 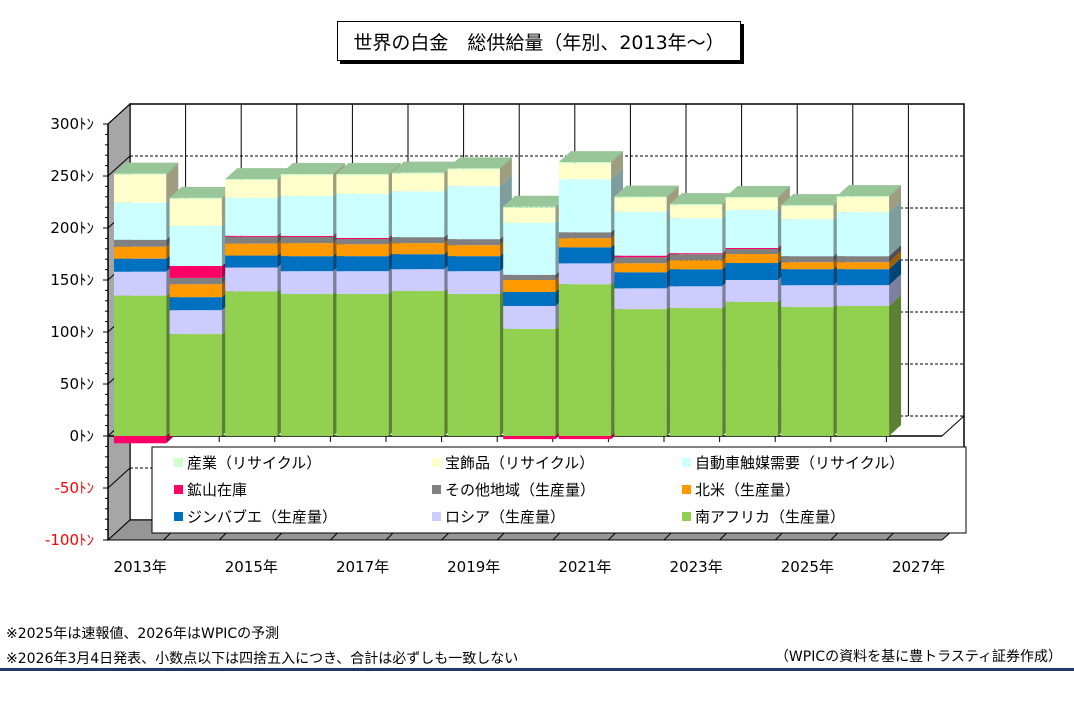 I want to click on x-tick-label: 2021年, so click(x=584, y=567).